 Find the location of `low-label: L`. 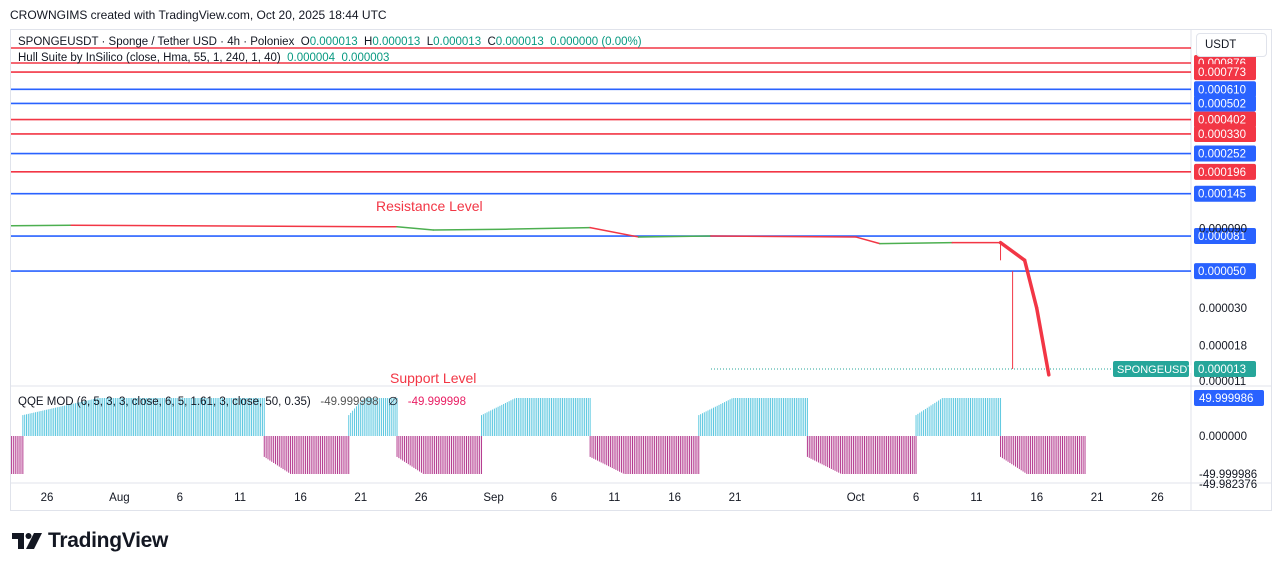

low-label: L is located at coordinates (430, 42).